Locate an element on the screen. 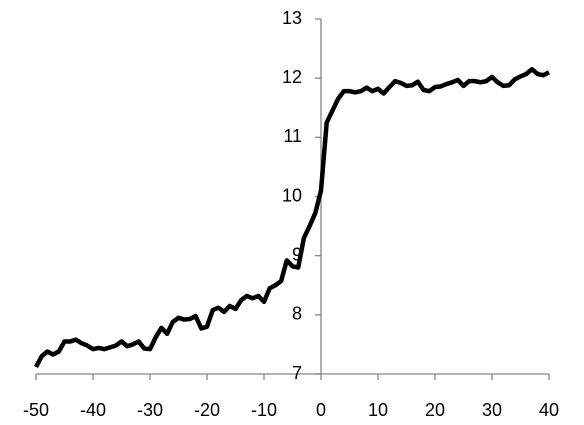 This screenshot has width=584, height=425. x-tick-label: -30 is located at coordinates (150, 410).